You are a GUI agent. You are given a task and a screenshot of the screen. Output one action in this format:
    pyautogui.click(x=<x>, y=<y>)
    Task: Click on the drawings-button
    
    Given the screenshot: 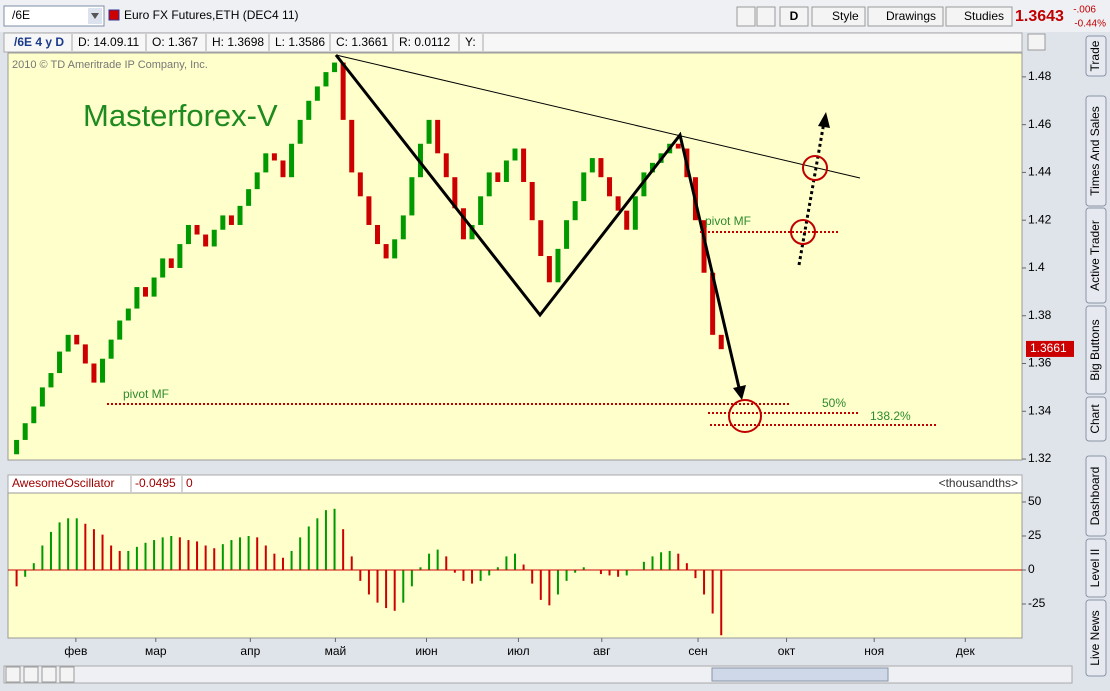 What is the action you would take?
    pyautogui.click(x=905, y=16)
    